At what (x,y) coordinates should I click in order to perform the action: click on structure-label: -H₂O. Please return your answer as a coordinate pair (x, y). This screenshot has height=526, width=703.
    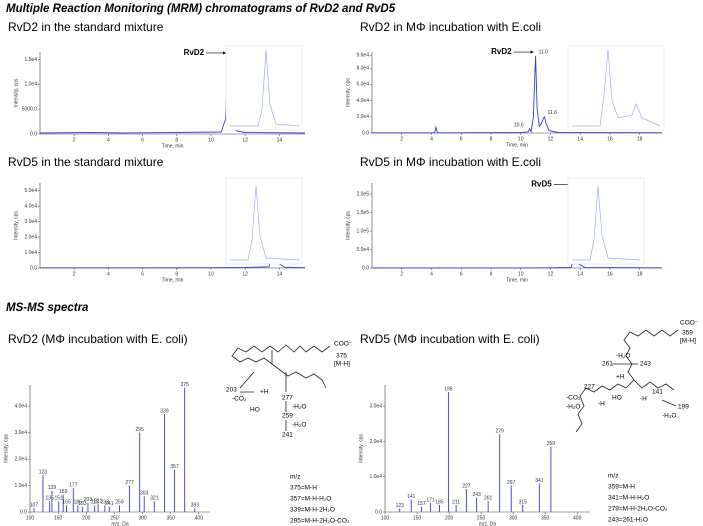
    Looking at the image, I should click on (299, 425).